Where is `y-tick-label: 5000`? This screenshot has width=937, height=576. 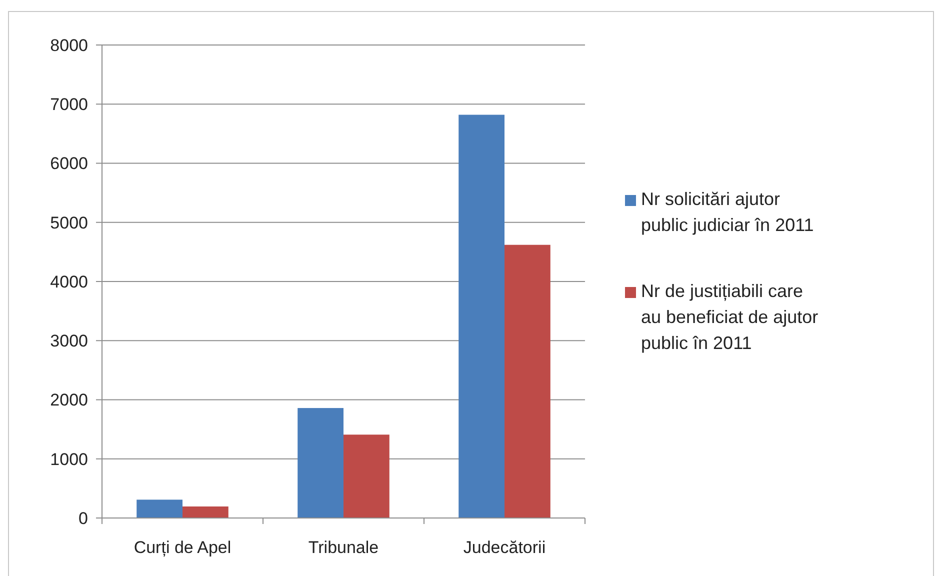
y-tick-label: 5000 is located at coordinates (69, 222).